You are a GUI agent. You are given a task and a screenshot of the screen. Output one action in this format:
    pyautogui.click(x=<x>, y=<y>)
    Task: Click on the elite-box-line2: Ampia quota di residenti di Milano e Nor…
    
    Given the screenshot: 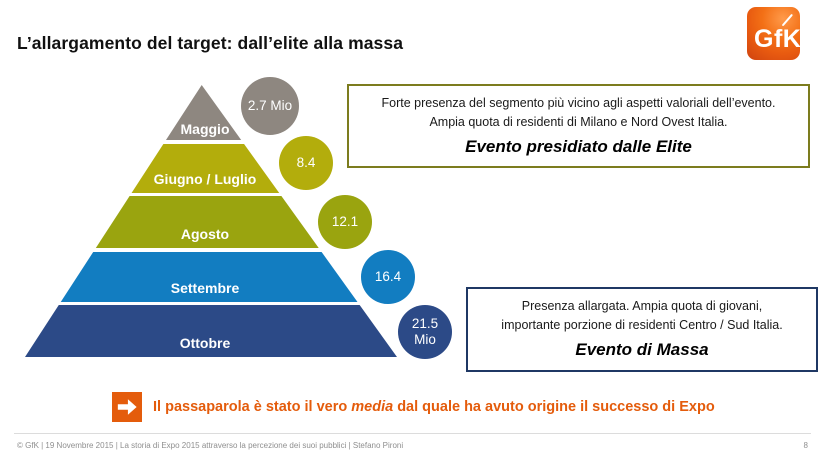 What is the action you would take?
    pyautogui.click(x=578, y=121)
    